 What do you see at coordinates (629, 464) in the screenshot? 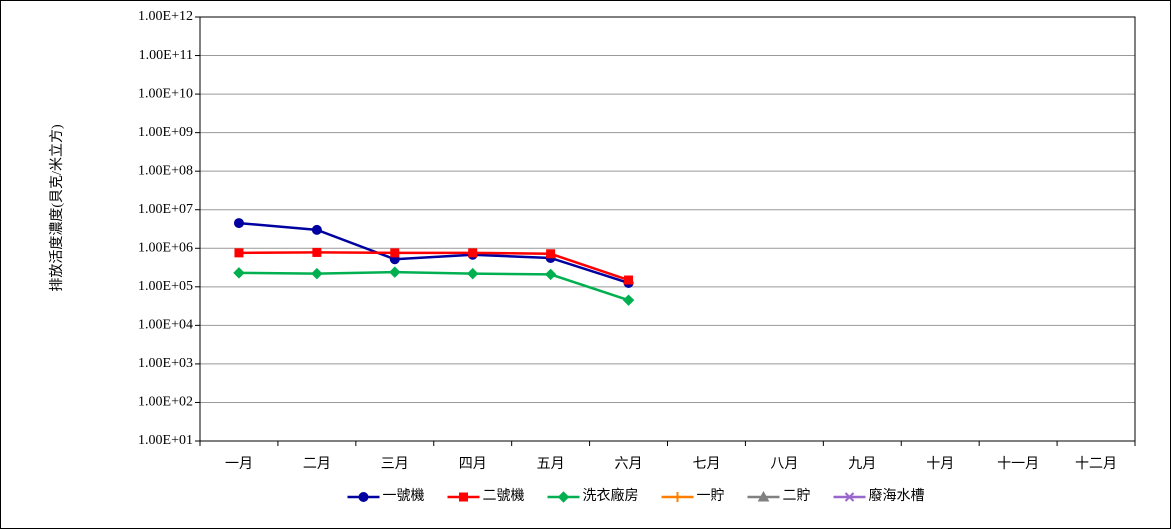
I see `x-tick-label: 六月` at bounding box center [629, 464].